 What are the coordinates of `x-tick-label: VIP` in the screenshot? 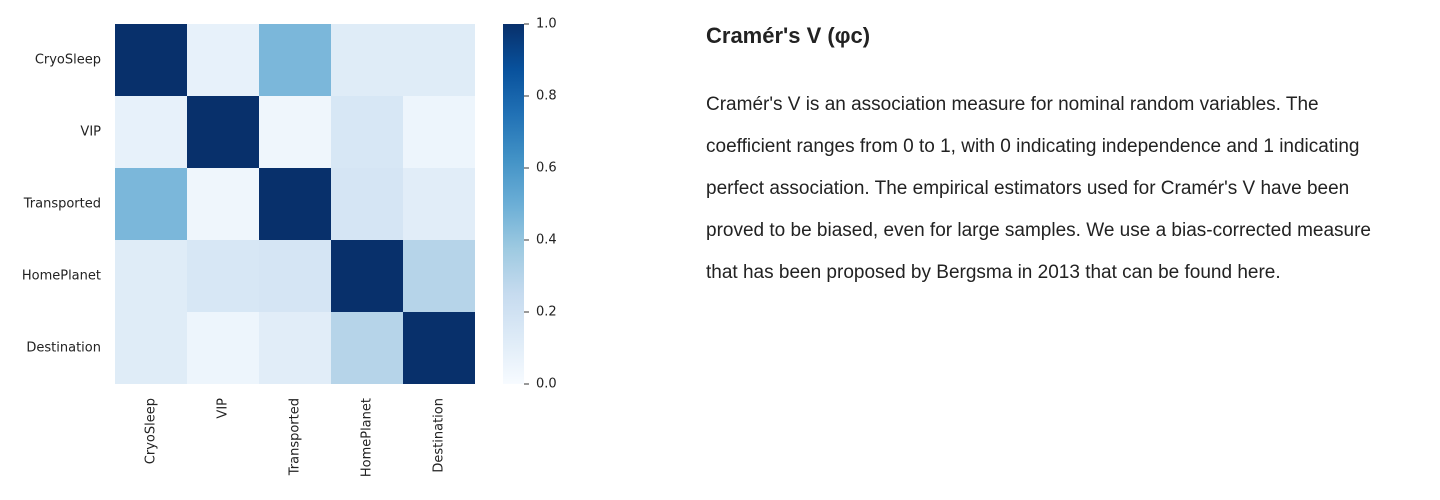 It's located at (223, 408).